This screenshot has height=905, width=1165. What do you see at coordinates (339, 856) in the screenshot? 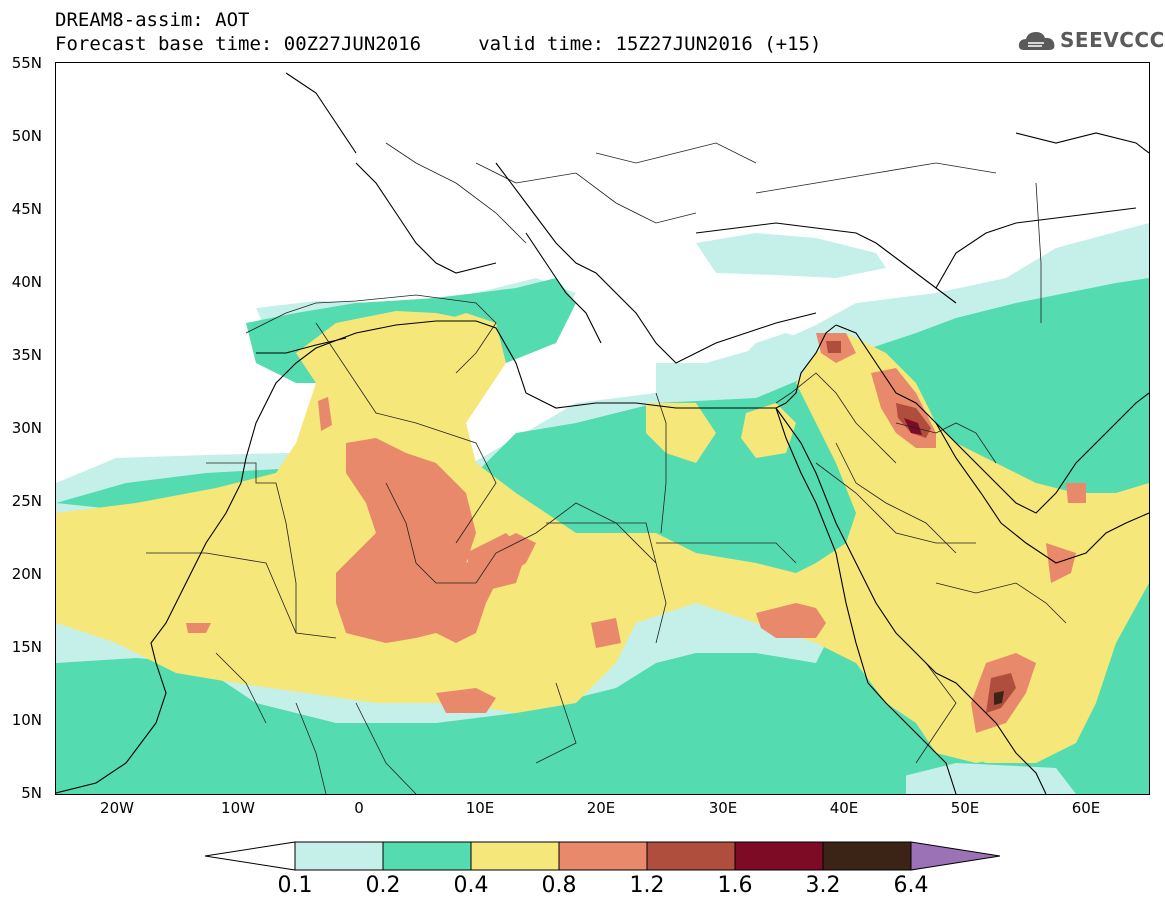
I see `colorbar-bin-0.1` at bounding box center [339, 856].